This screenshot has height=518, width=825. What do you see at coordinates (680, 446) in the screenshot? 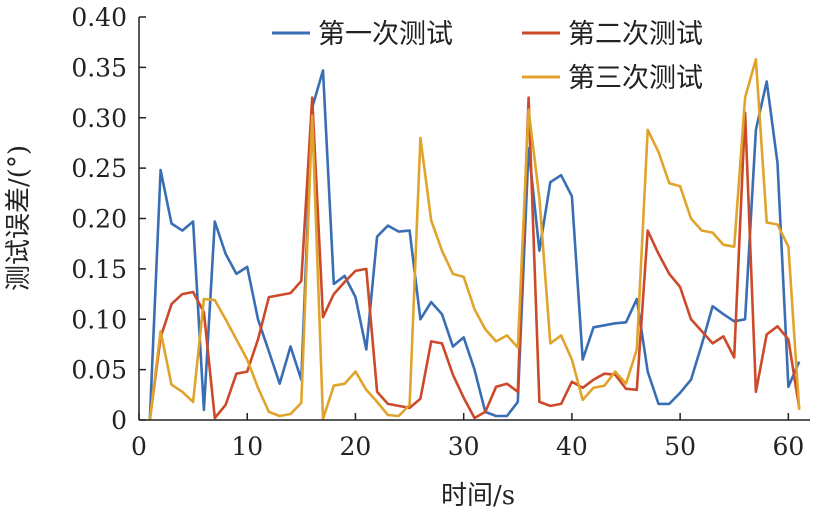
I see `x-tick-label: 50` at bounding box center [680, 446].